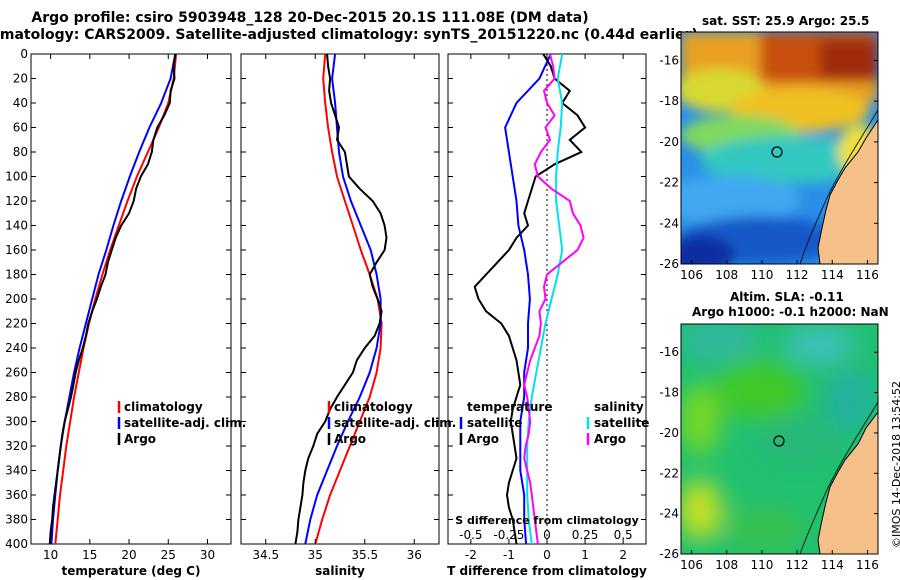 The image size is (900, 580). I want to click on sla-map-frame, so click(779, 439).